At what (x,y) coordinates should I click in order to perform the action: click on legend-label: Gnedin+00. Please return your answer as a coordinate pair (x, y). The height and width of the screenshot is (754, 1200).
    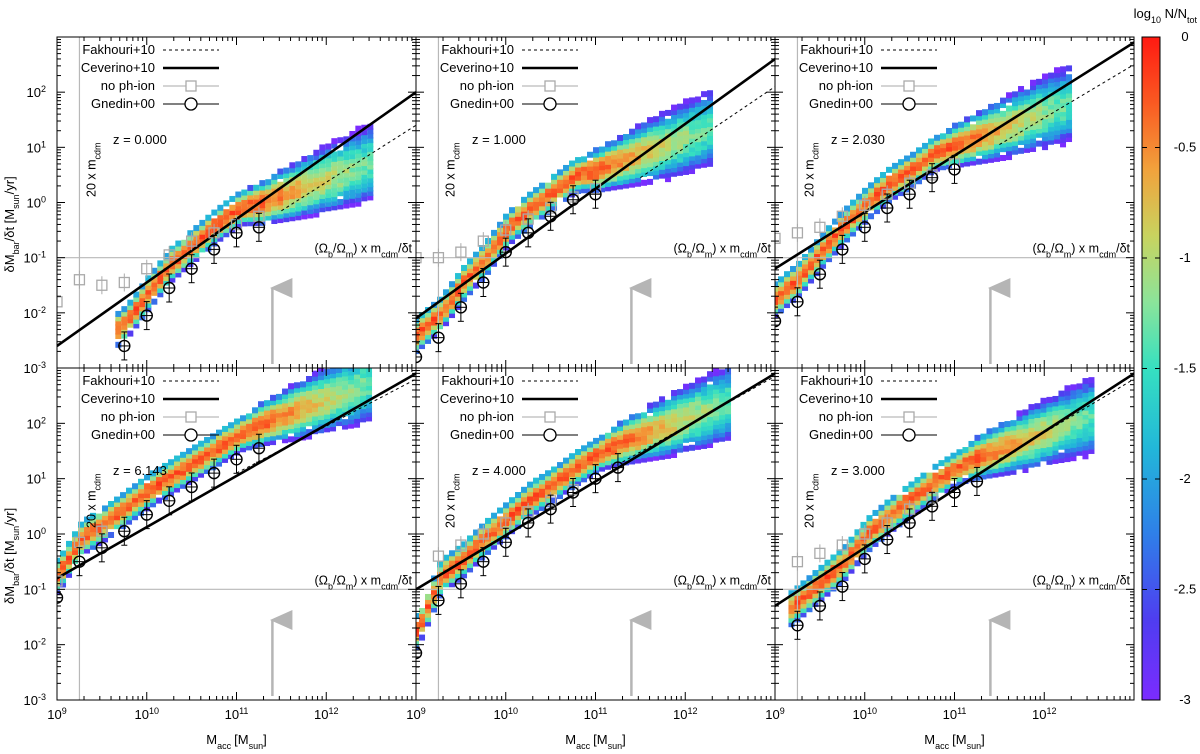
    Looking at the image, I should click on (123, 434).